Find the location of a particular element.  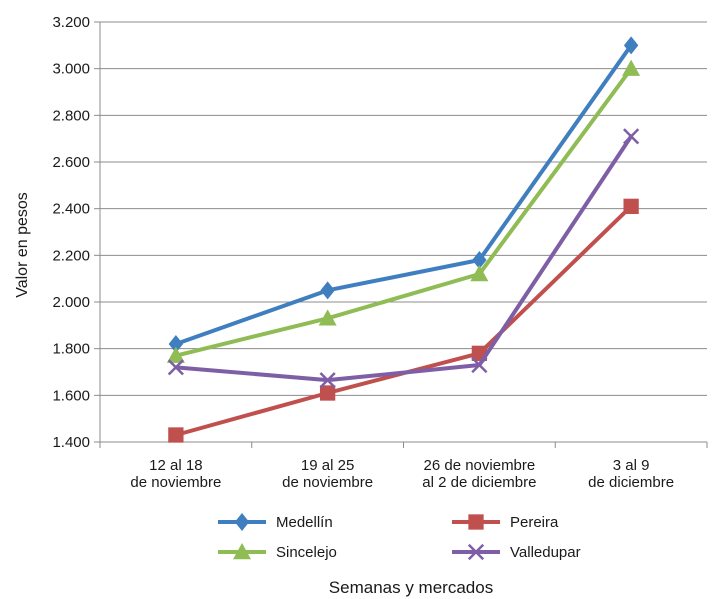

x-tick-label: 19 al 25 de noviembre is located at coordinates (327, 474).